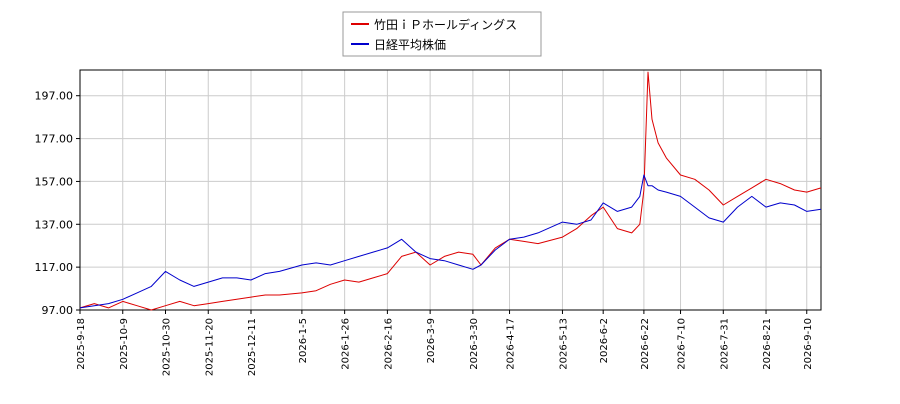 The image size is (900, 404). I want to click on y-tick-label: 117.00, so click(54, 267).